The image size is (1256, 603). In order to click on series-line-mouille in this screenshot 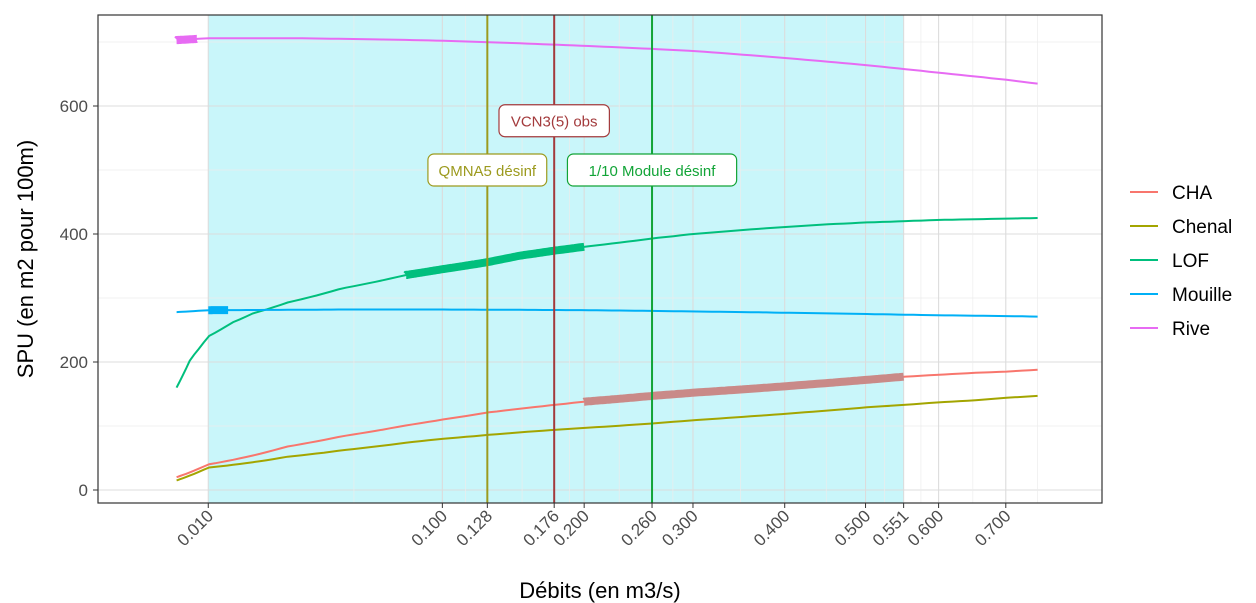, I will do `click(607, 313)`.